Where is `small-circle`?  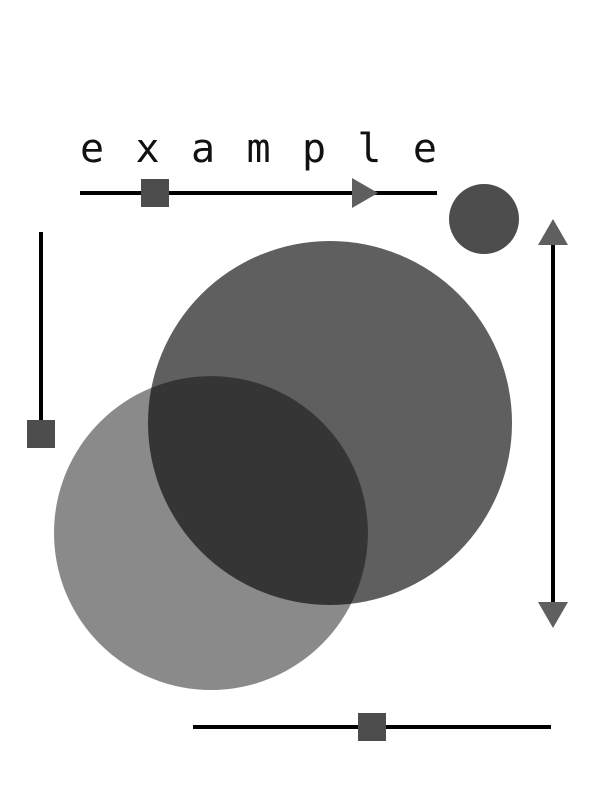 small-circle is located at coordinates (484, 219).